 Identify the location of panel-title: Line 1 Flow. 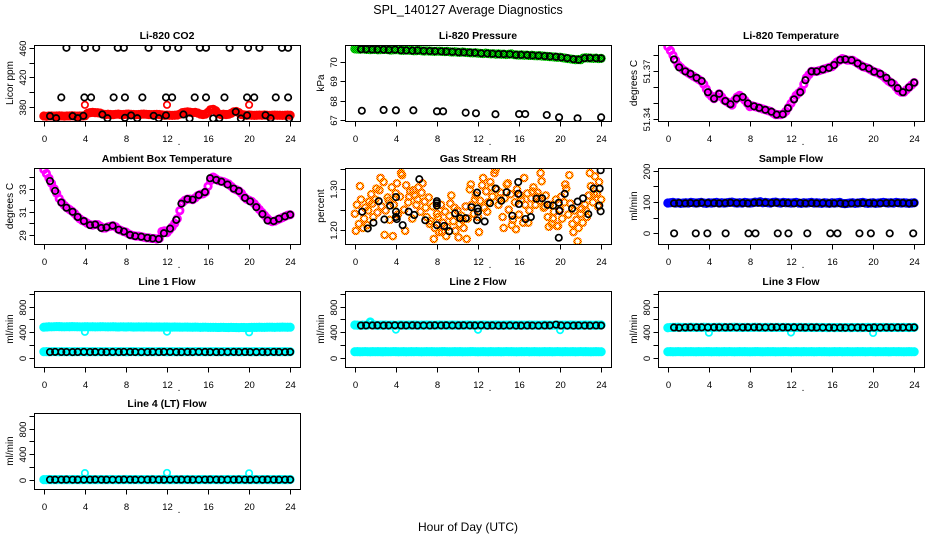
(167, 282).